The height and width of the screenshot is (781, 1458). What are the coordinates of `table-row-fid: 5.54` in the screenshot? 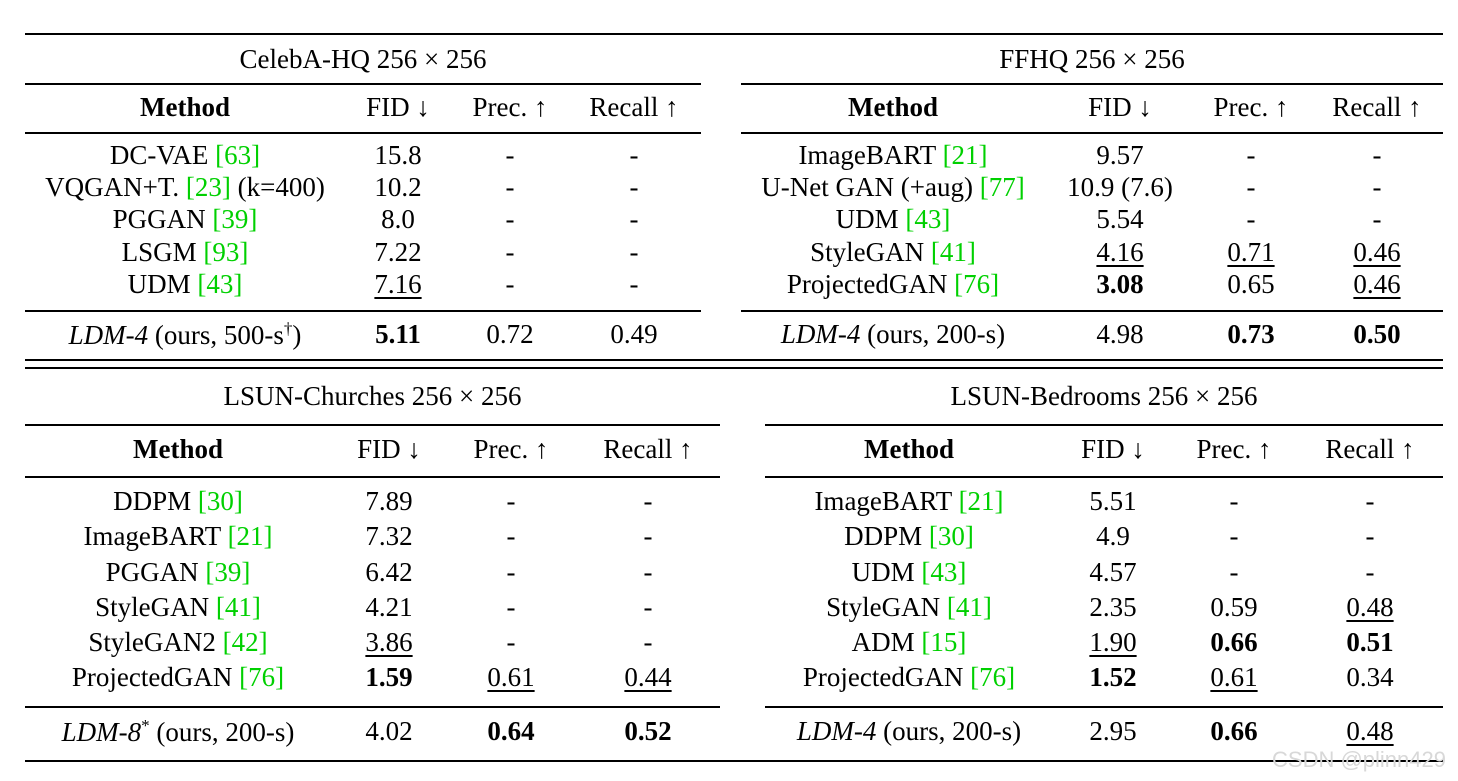 It's located at (1119, 219).